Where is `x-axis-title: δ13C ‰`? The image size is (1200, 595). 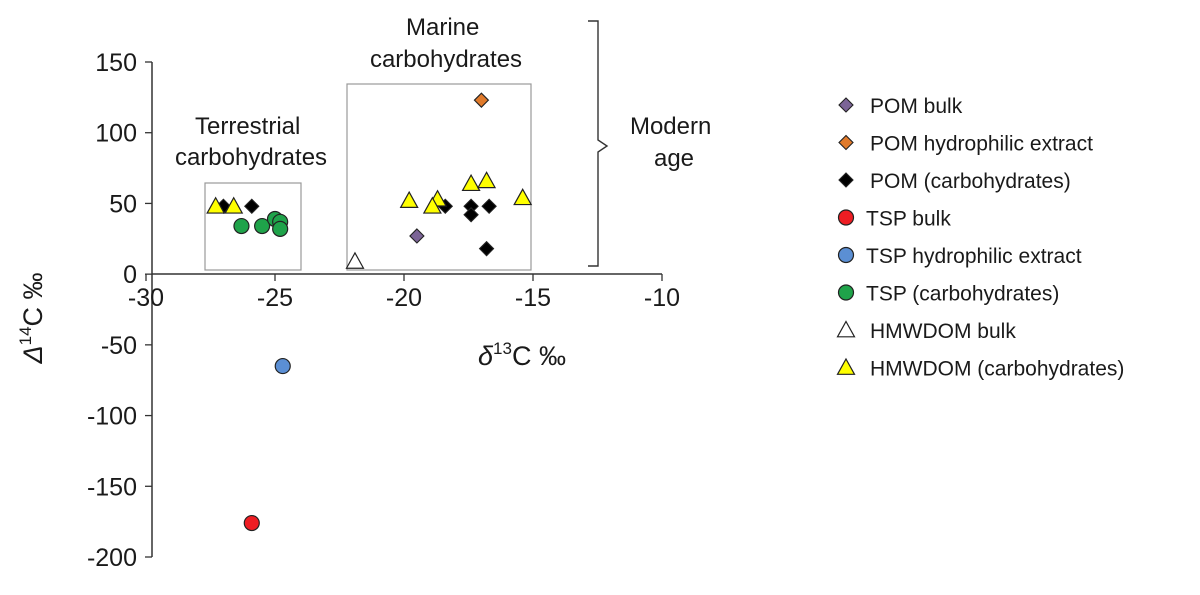 x-axis-title: δ13C ‰ is located at coordinates (522, 355).